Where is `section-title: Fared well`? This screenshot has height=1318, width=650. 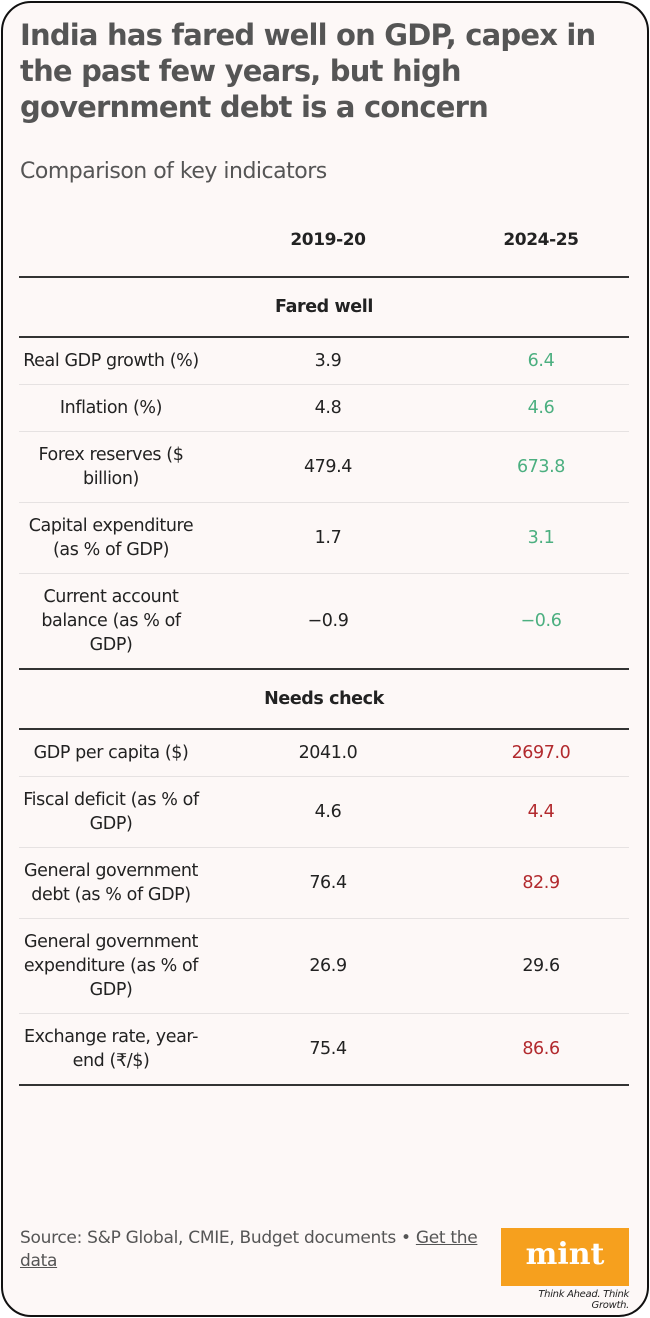 section-title: Fared well is located at coordinates (324, 307).